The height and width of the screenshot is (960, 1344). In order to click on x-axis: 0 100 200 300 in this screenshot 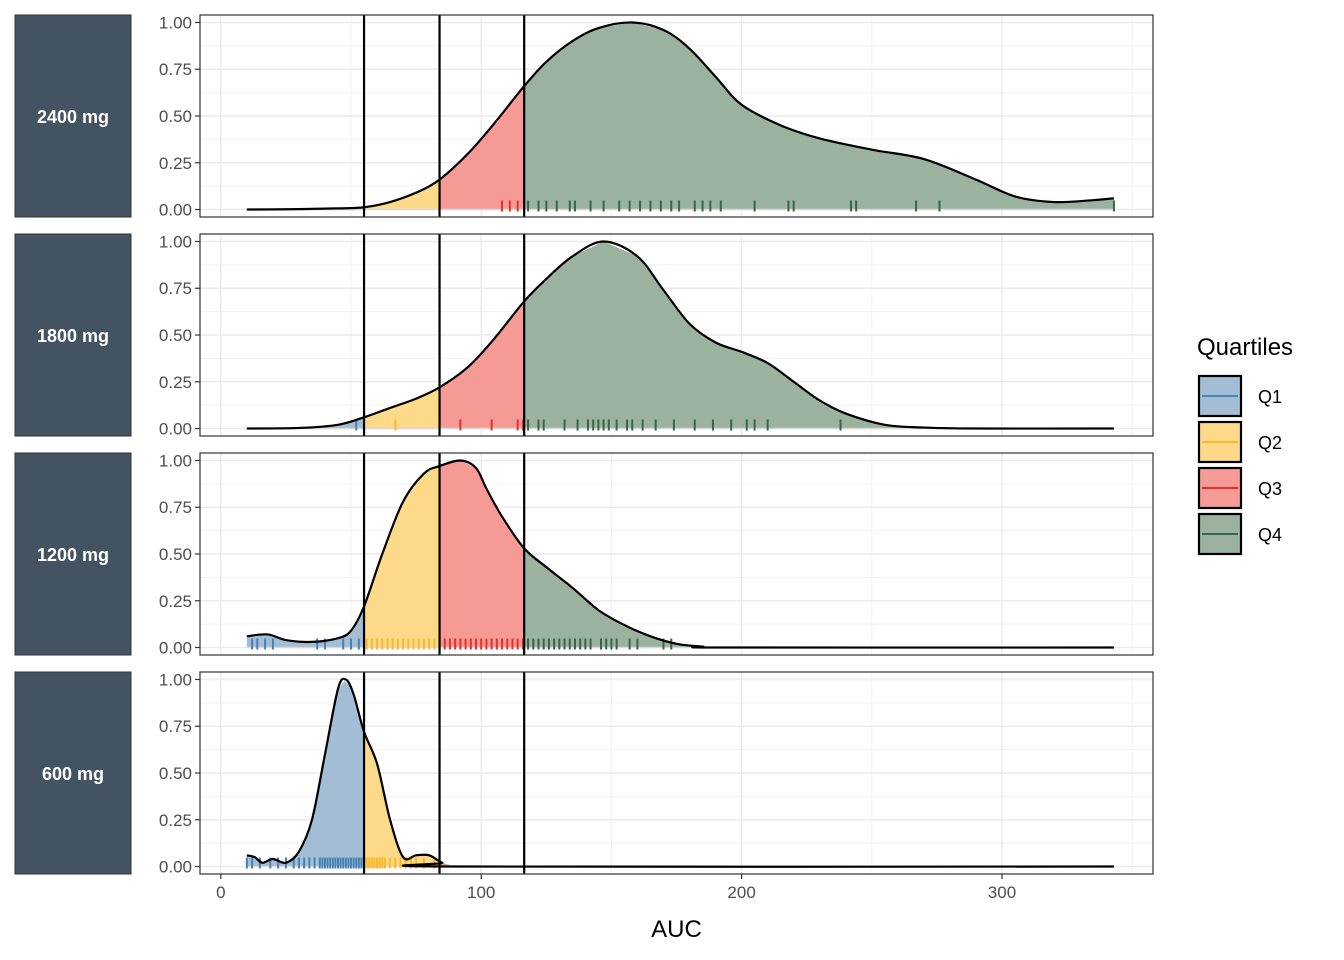, I will do `click(616, 888)`.